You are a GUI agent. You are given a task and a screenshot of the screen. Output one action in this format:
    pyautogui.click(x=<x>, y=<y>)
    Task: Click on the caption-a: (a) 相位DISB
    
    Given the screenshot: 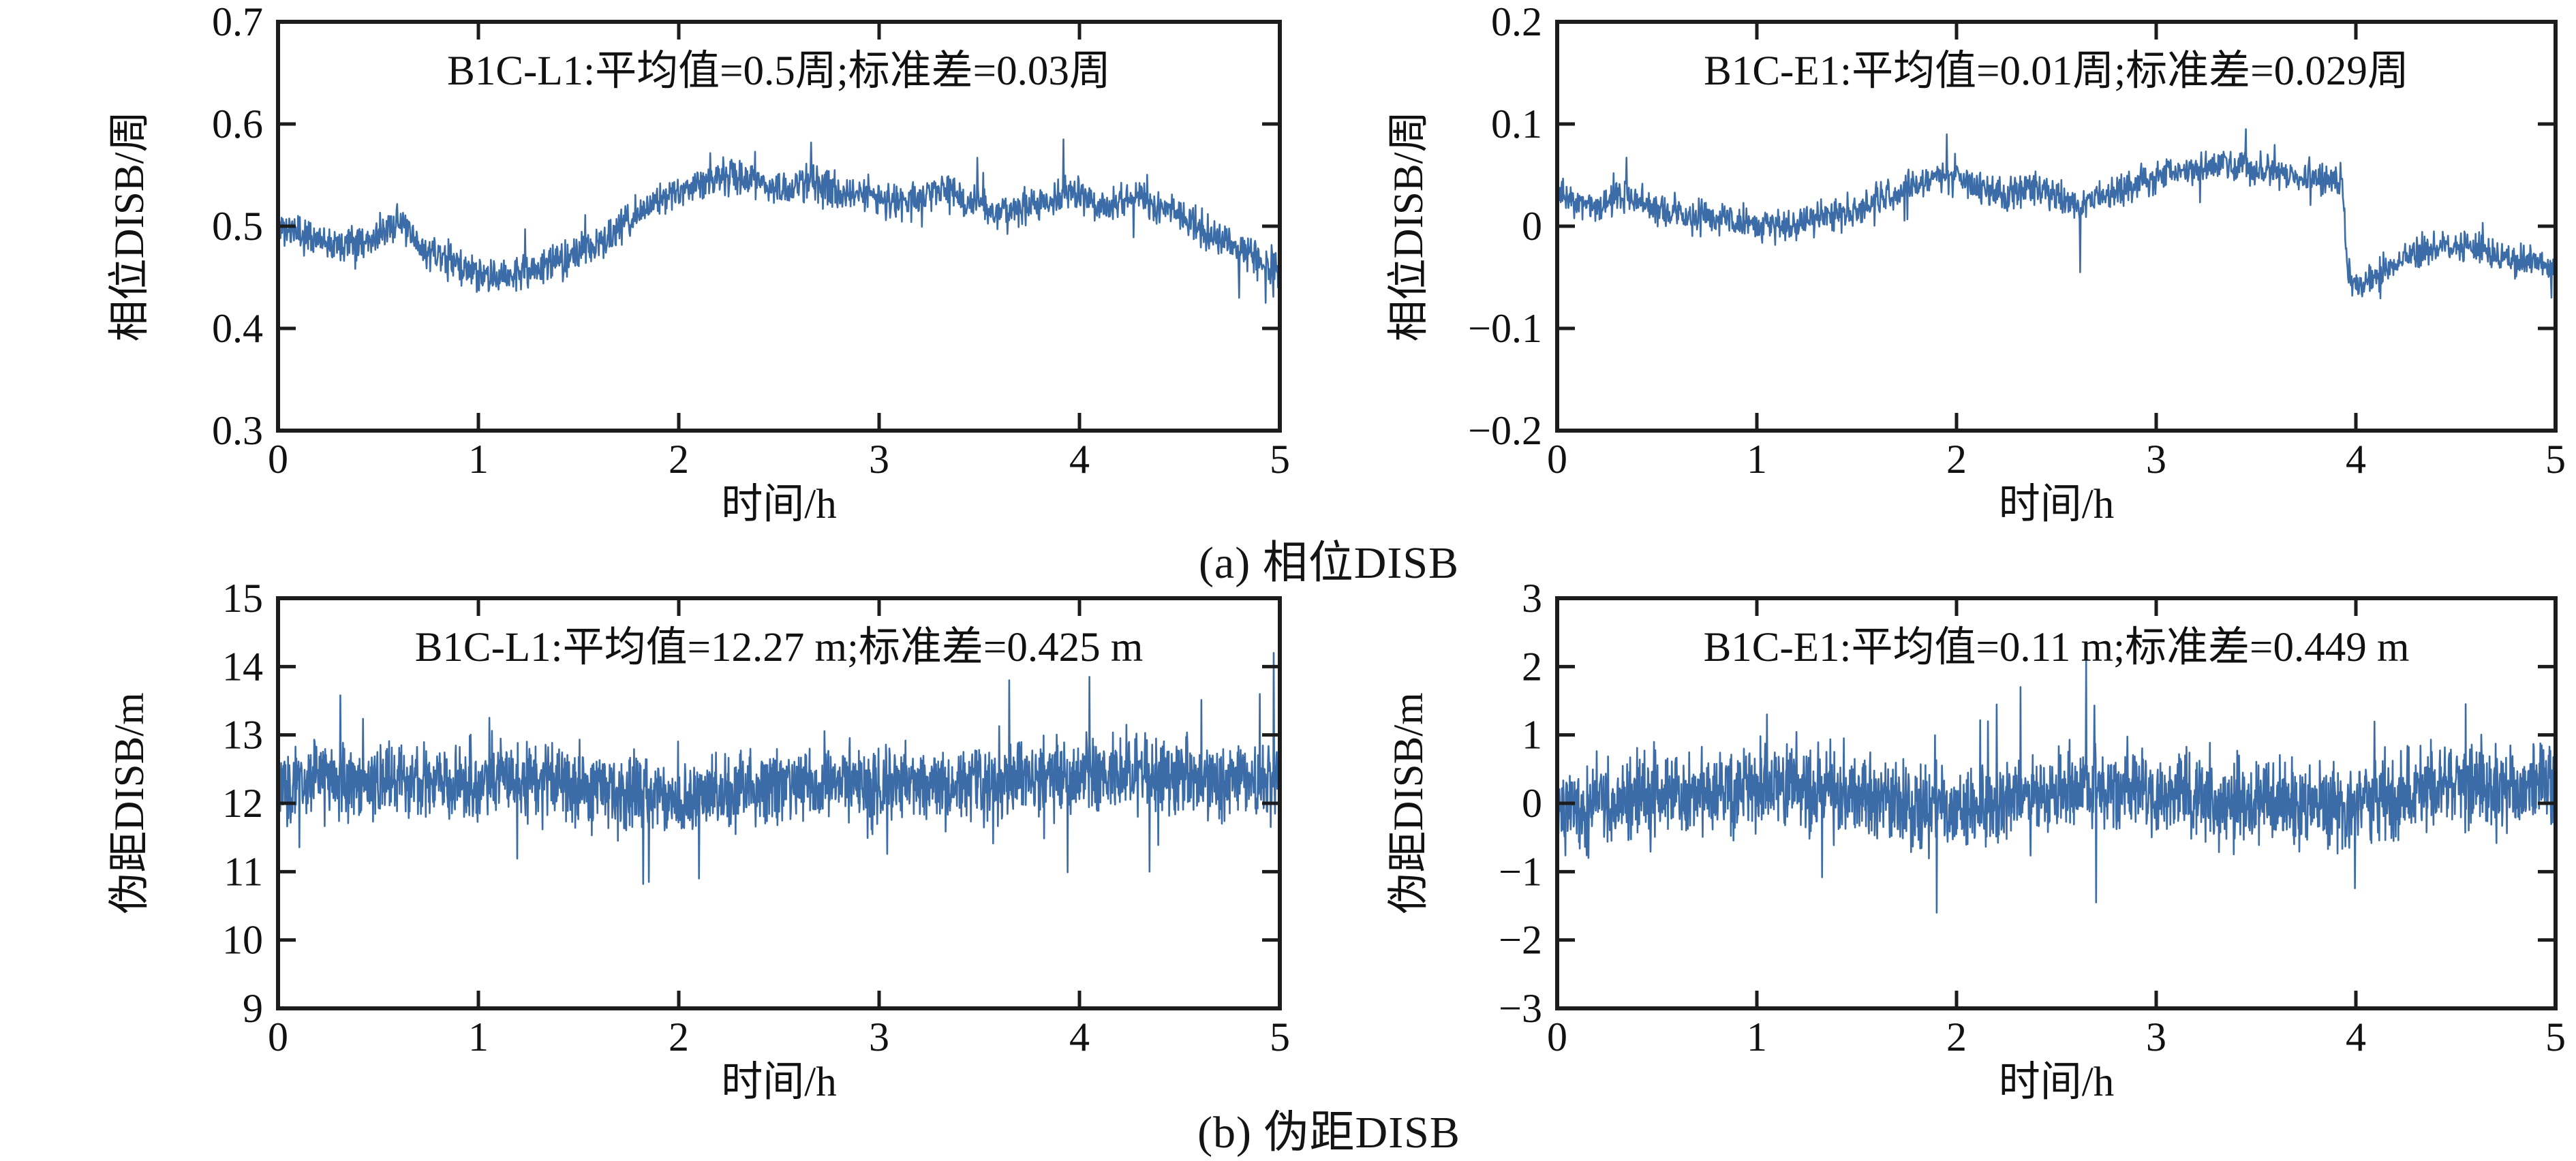 What is the action you would take?
    pyautogui.click(x=1329, y=563)
    